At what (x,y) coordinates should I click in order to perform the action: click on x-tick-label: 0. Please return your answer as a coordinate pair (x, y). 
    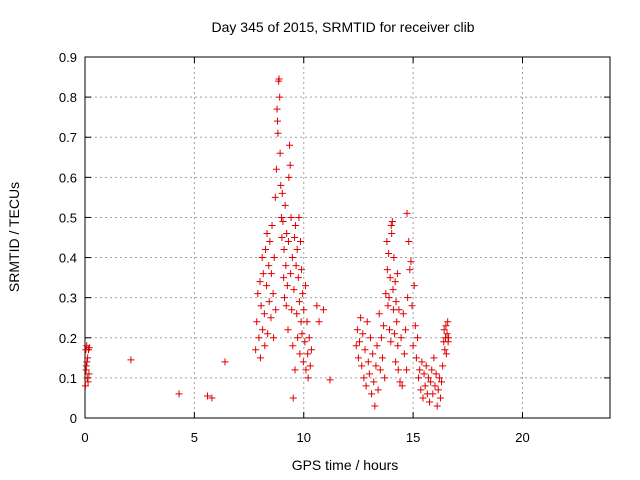
    Looking at the image, I should click on (84, 437).